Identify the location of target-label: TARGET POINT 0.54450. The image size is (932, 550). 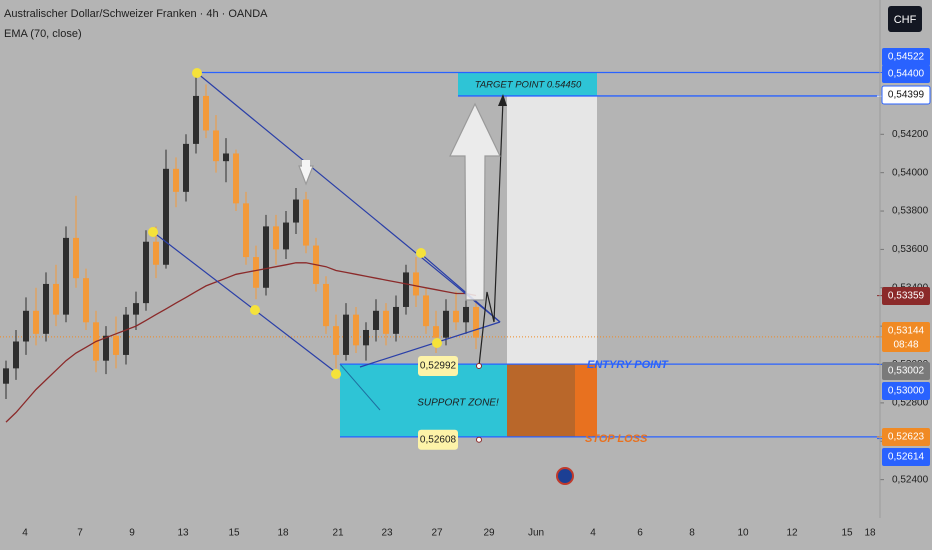
(528, 85).